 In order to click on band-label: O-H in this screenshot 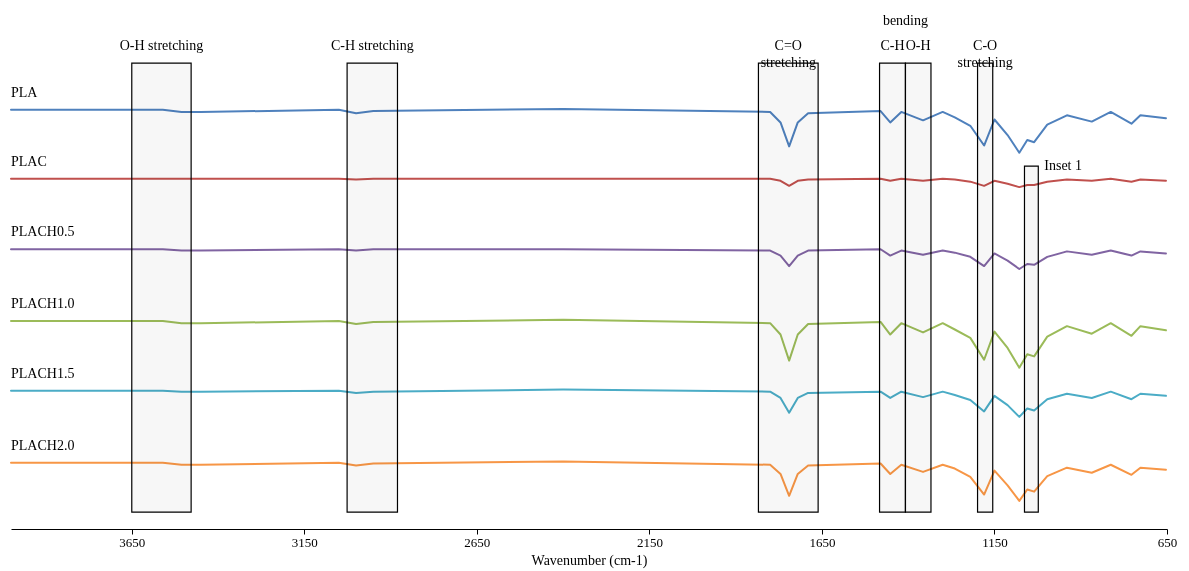, I will do `click(918, 46)`.